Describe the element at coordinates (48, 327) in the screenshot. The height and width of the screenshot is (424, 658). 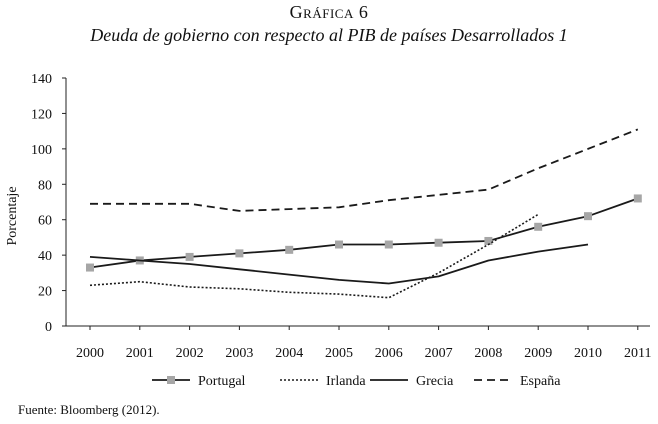
I see `y-tick-label: 0` at that location.